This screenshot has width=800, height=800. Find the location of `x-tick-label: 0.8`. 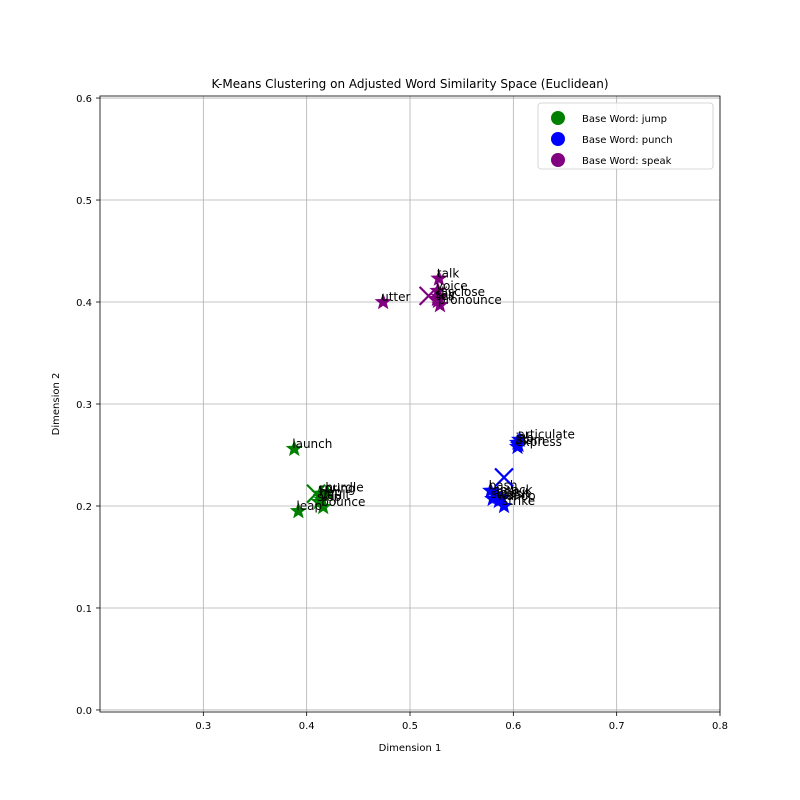

x-tick-label: 0.8 is located at coordinates (720, 726).